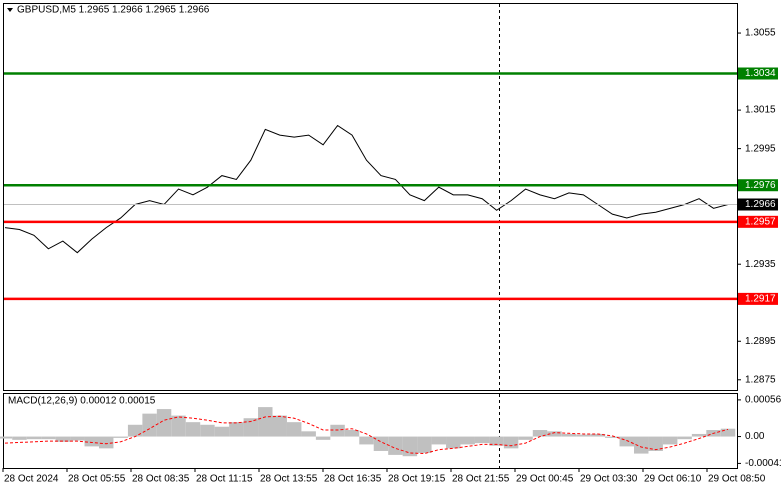 This screenshot has height=489, width=781. I want to click on x-tick-label: 28 Oct 21:55, so click(481, 479).